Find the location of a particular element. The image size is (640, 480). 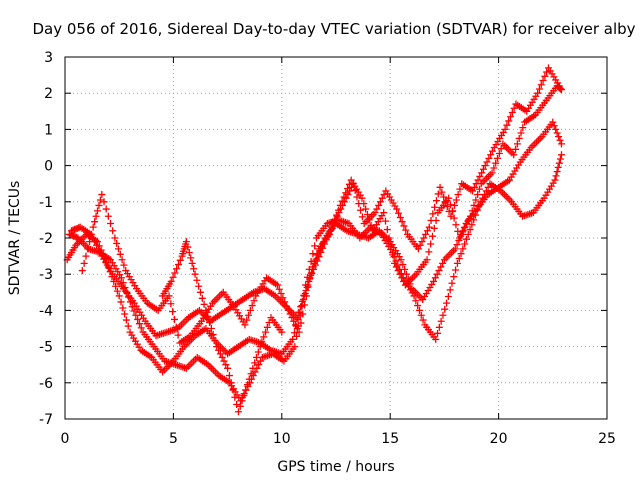

y-tick-label: -7 is located at coordinates (46, 420).